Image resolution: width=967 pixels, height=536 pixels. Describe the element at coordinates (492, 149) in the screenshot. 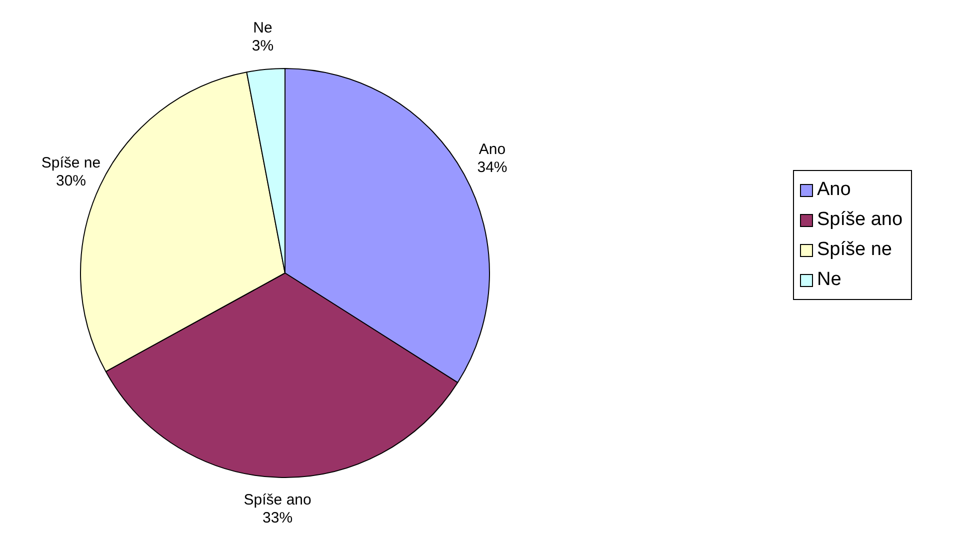

I see `slice-label: Ano` at that location.